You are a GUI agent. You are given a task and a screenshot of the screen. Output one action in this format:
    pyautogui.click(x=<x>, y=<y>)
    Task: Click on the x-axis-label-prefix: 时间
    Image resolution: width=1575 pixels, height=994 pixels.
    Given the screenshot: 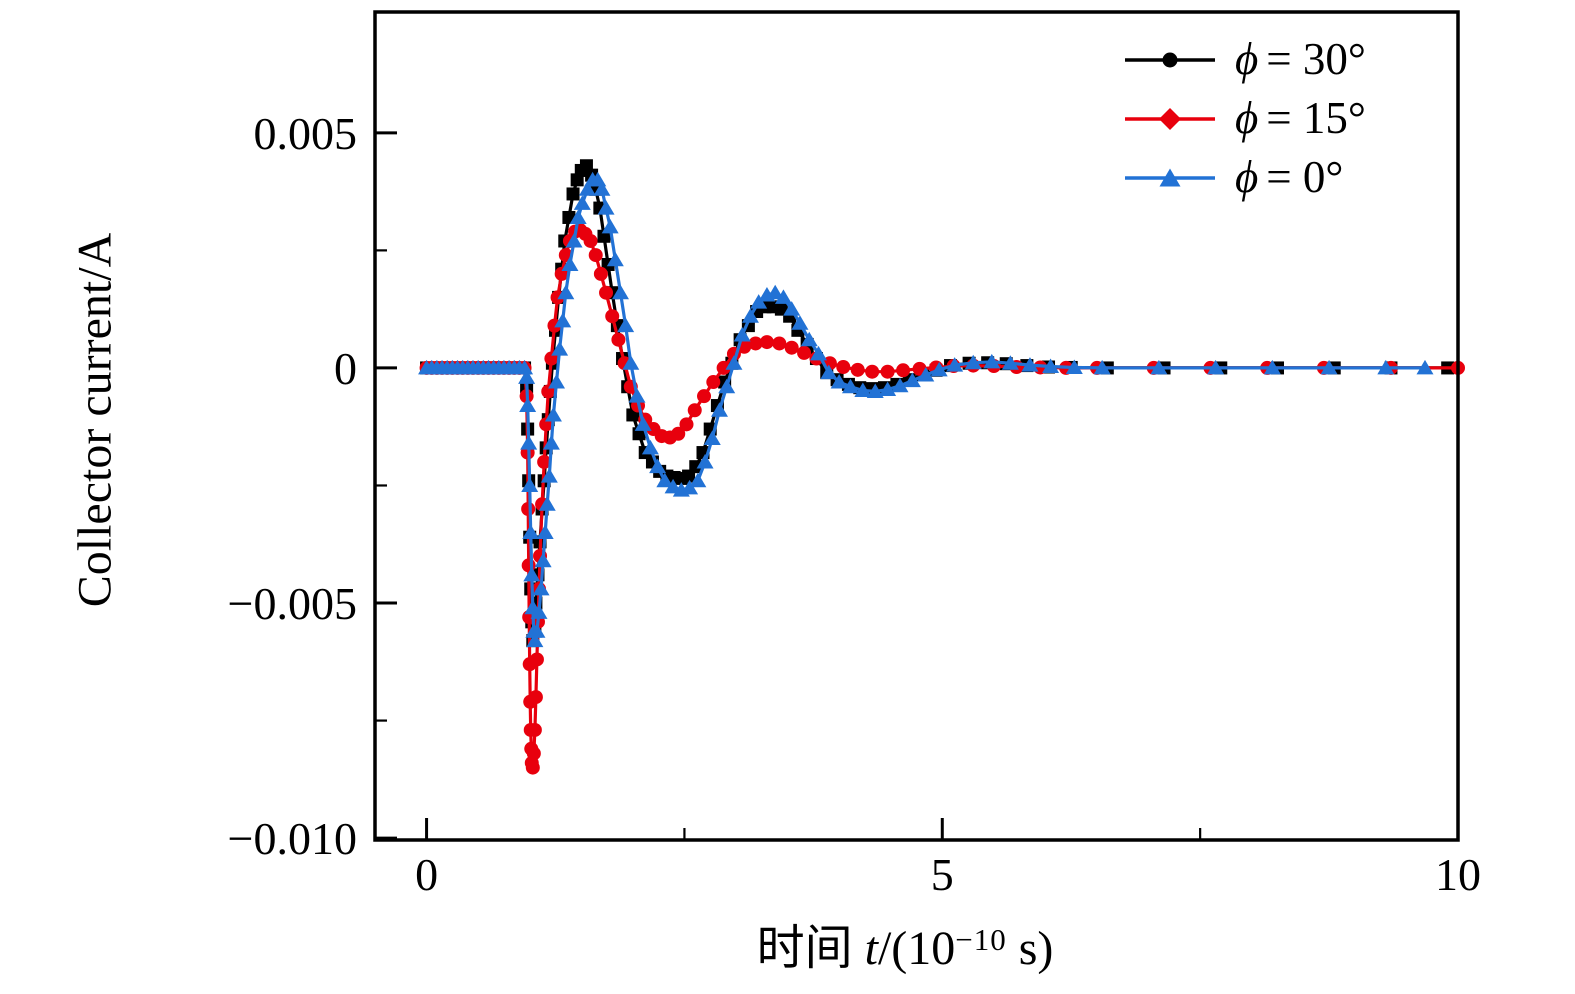 What is the action you would take?
    pyautogui.click(x=810, y=948)
    